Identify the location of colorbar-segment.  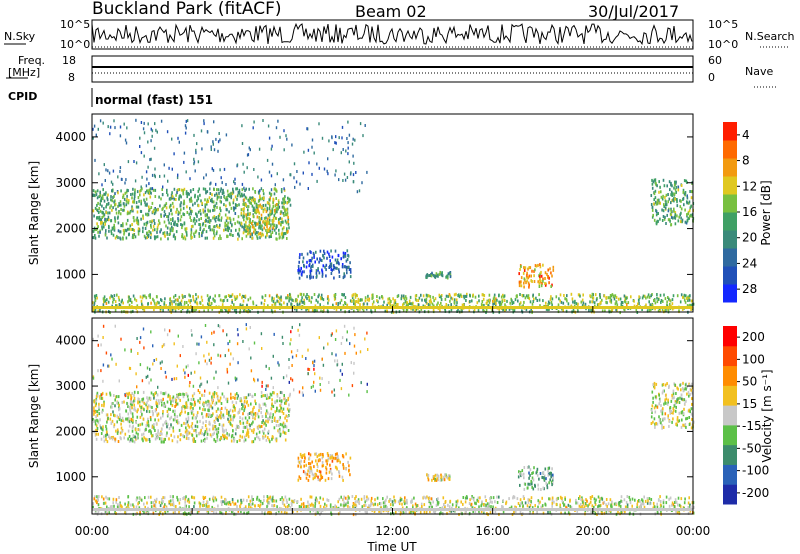
(730, 185).